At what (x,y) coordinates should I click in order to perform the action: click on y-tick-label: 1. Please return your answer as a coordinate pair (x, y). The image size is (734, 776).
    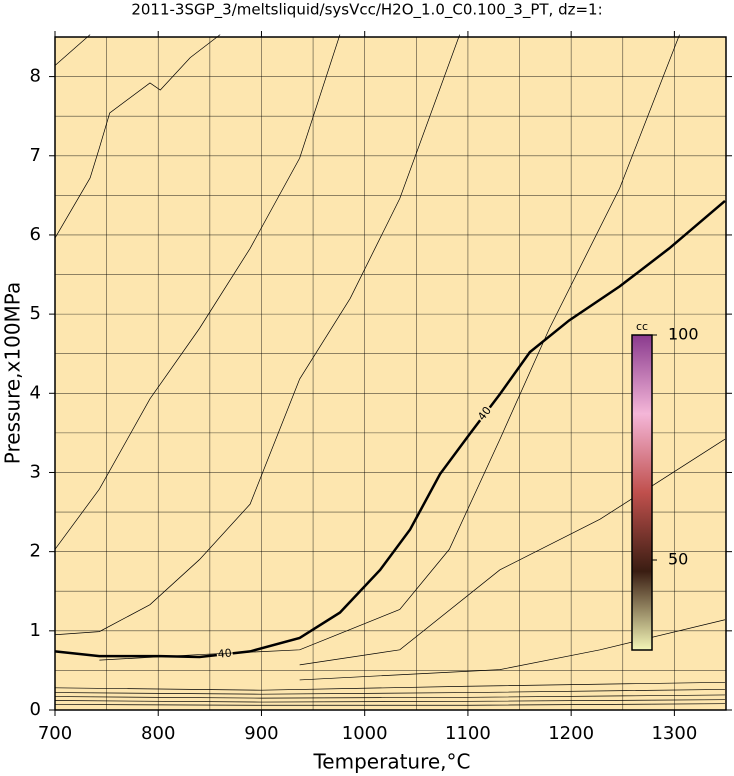
    Looking at the image, I should click on (35, 630).